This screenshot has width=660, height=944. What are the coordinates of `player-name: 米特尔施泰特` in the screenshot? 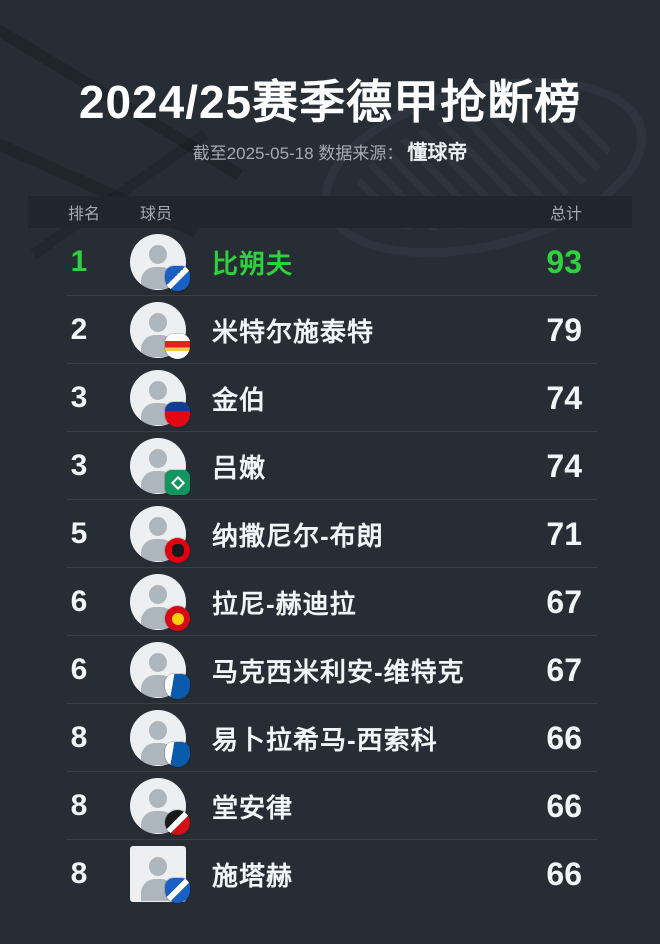 It's located at (293, 331).